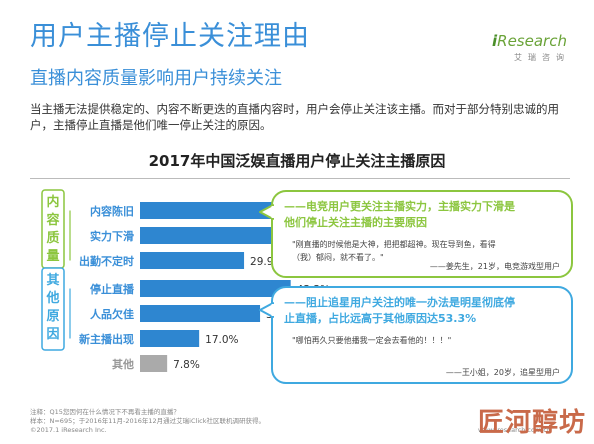 Image resolution: width=594 pixels, height=444 pixels. What do you see at coordinates (542, 57) in the screenshot?
I see `logo-cn-name: 艾瑞咨询` at bounding box center [542, 57].